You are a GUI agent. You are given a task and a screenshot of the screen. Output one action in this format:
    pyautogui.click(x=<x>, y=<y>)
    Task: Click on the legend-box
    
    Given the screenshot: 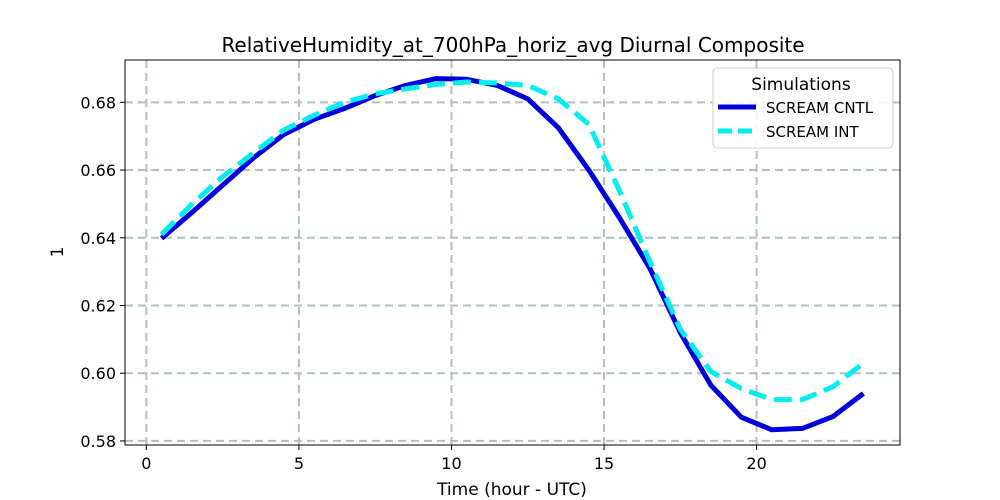 What is the action you would take?
    pyautogui.click(x=803, y=108)
    